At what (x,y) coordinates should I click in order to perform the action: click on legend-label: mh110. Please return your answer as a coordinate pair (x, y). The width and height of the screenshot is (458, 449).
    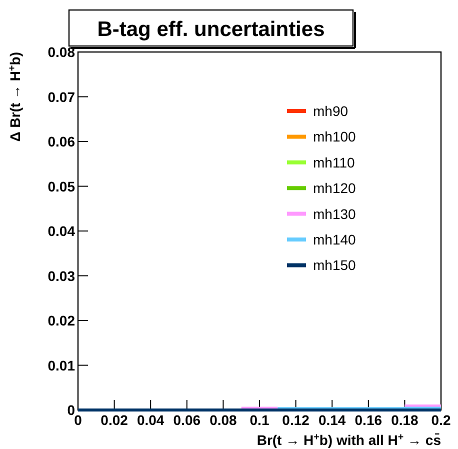
    Looking at the image, I should click on (334, 162).